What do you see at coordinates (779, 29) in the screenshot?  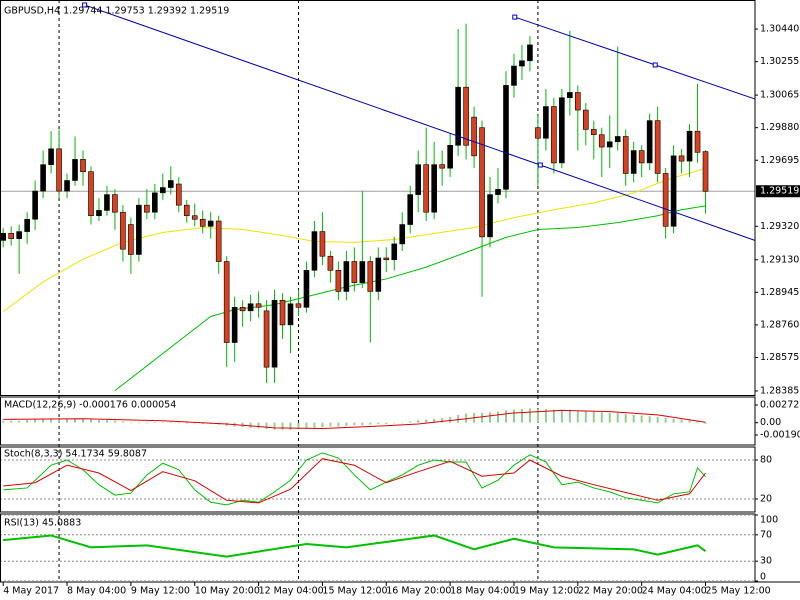 I see `y-tick-label: 1.30440` at bounding box center [779, 29].